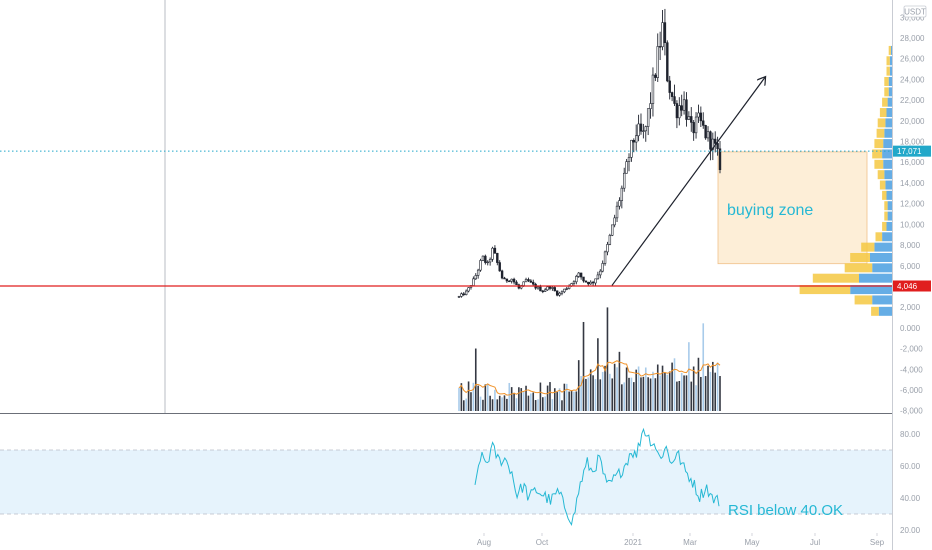 Image resolution: width=932 pixels, height=550 pixels. What do you see at coordinates (912, 79) in the screenshot?
I see `price-tick-label: 24,000` at bounding box center [912, 79].